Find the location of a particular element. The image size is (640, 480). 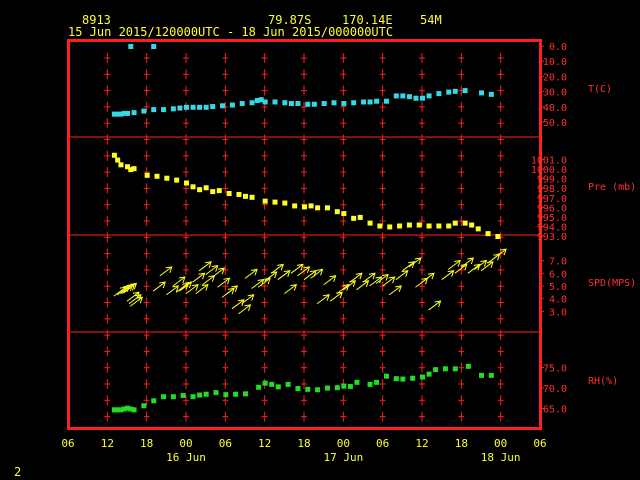

y-tick-label: 1000.0 is located at coordinates (549, 170).